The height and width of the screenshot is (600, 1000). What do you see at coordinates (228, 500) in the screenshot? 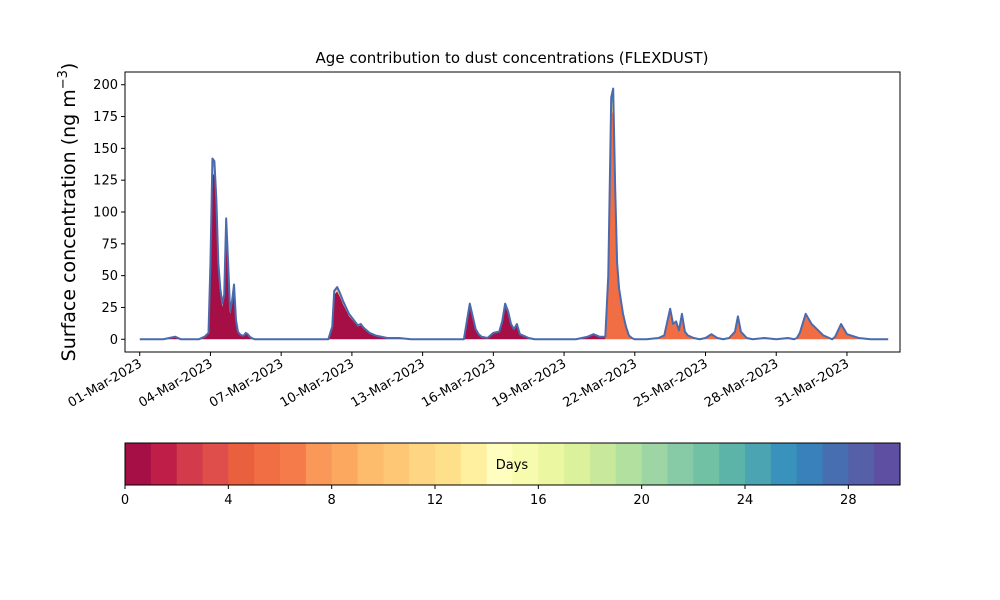
I see `colorbar-tick-label: 4` at bounding box center [228, 500].